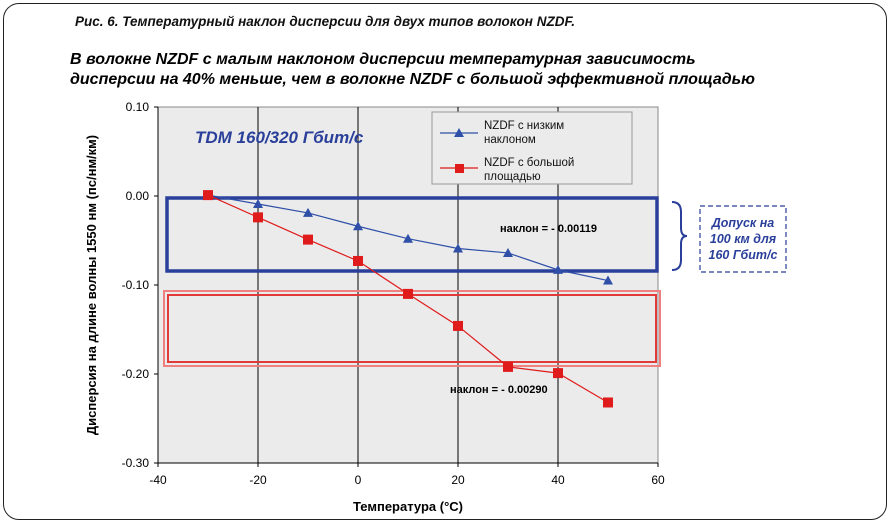 This screenshot has width=894, height=527. I want to click on x-tick-label: -40, so click(158, 480).